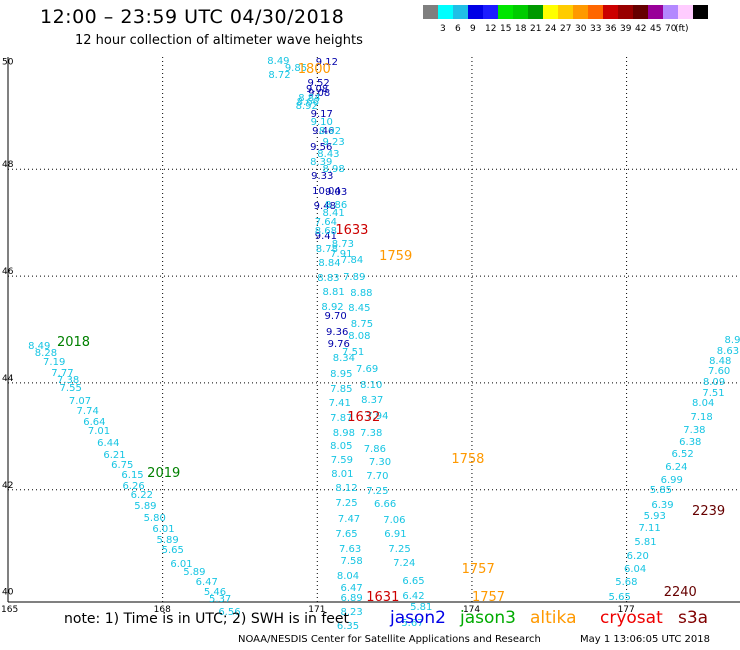 The height and width of the screenshot is (650, 740). I want to click on lat-tick-label: 48, so click(8, 165).